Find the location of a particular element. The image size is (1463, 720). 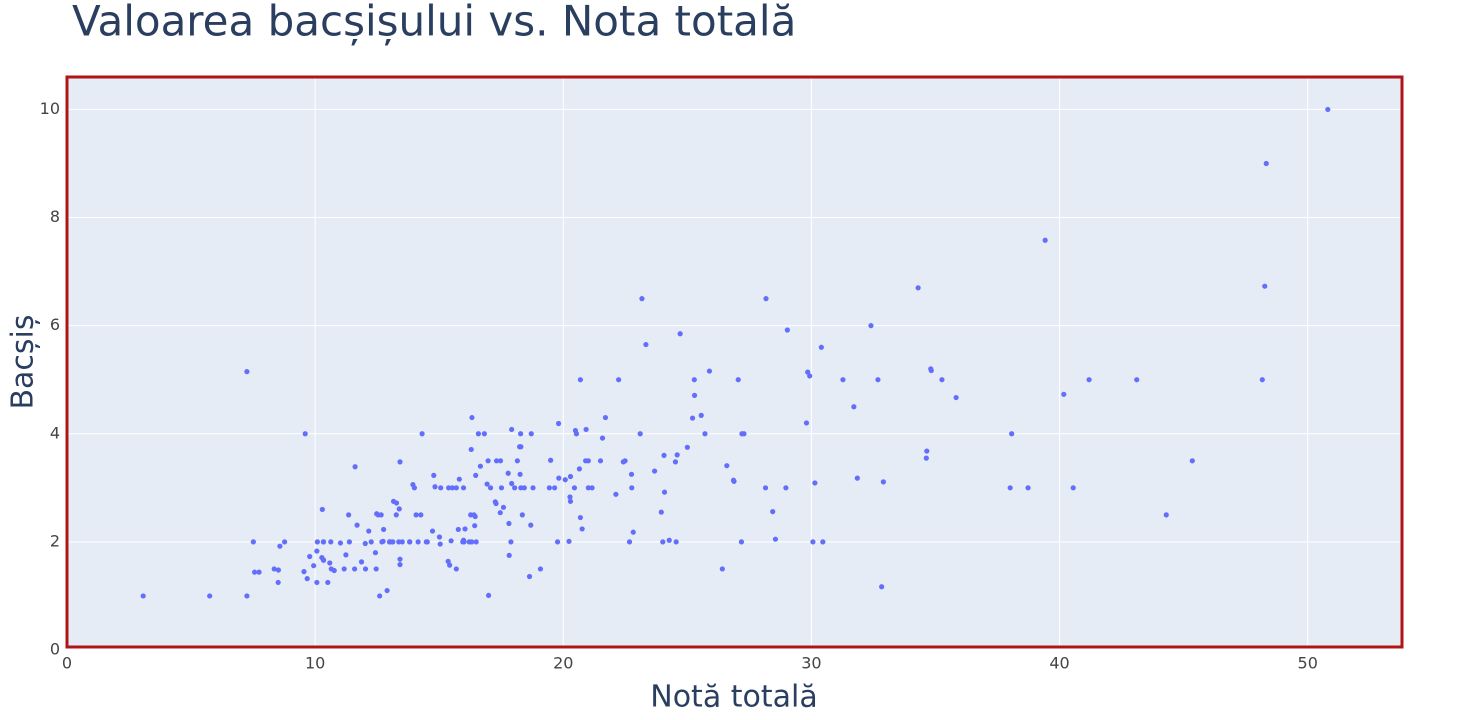

y-tick-label: 10 is located at coordinates (50, 108).